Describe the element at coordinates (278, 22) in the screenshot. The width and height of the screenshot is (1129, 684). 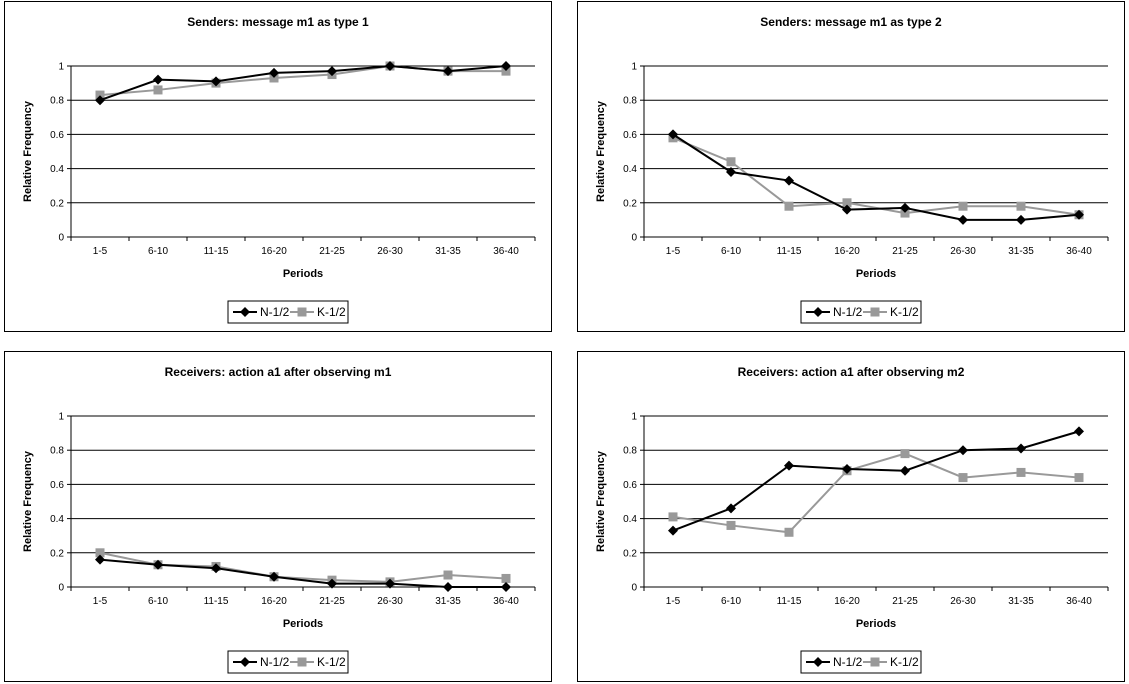
I see `chart-title: Senders: message m1 as type 1` at that location.